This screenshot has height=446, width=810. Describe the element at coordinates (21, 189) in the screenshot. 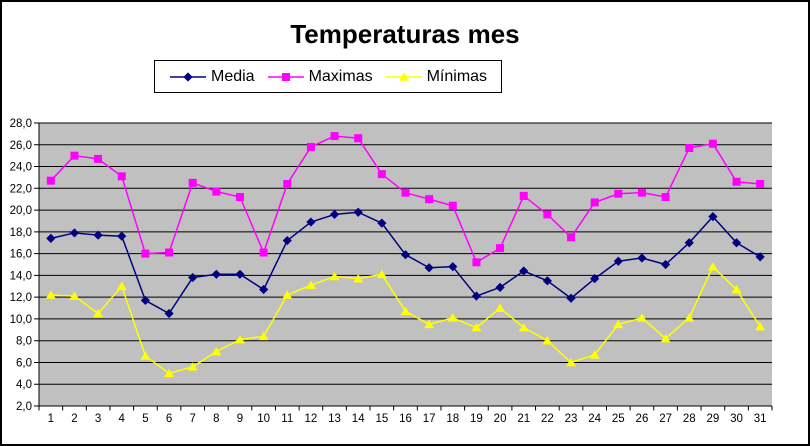

I see `y-axis-label-22: 22,0` at that location.